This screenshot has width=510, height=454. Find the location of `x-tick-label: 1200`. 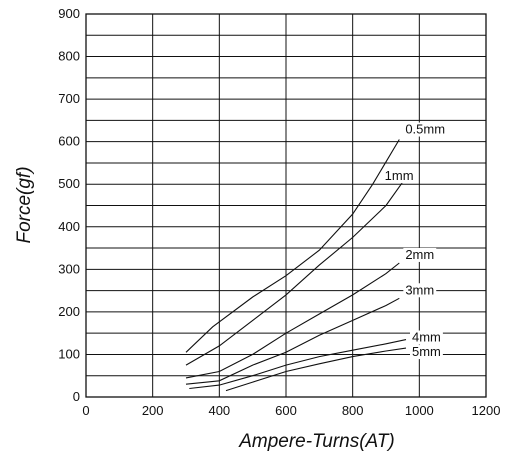

x-tick-label: 1200 is located at coordinates (486, 410).